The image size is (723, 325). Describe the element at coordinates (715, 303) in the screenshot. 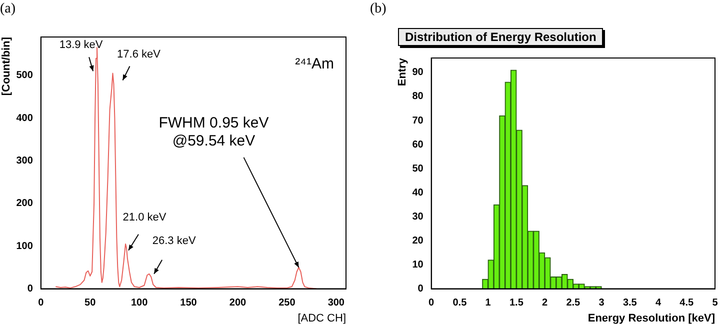

I see `x-tick-label: 5` at that location.